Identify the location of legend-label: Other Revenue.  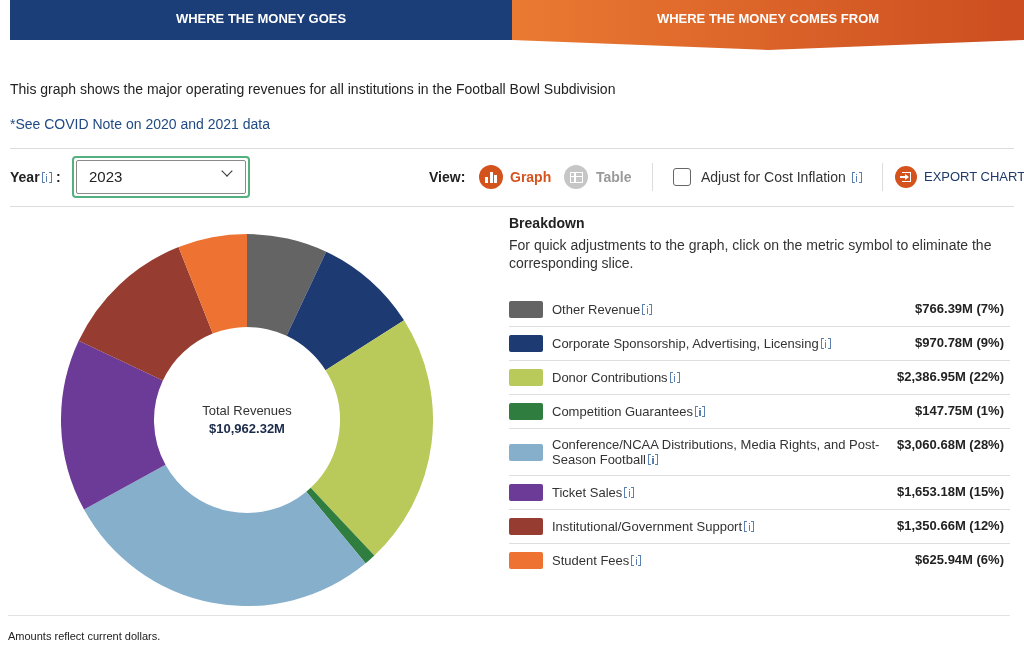
(596, 309).